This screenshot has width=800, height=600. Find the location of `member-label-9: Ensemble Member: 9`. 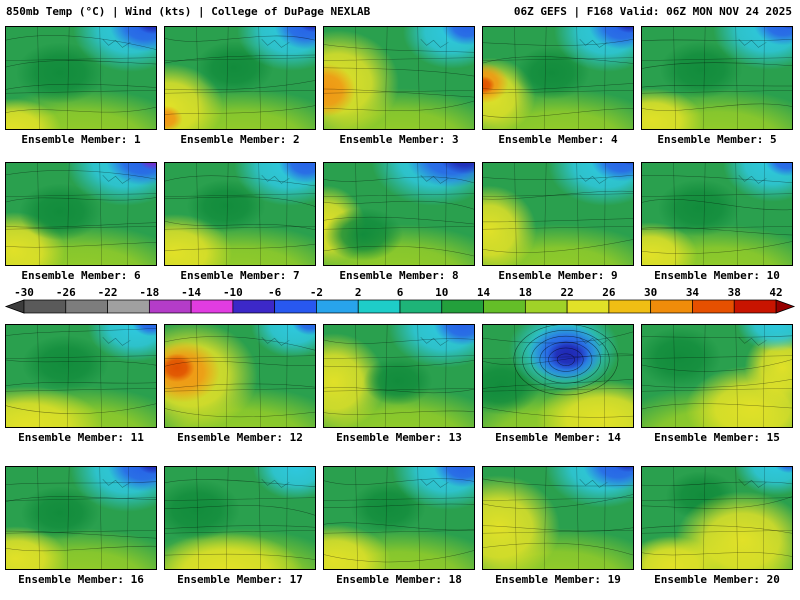

member-label-9: Ensemble Member: 9 is located at coordinates (558, 275).